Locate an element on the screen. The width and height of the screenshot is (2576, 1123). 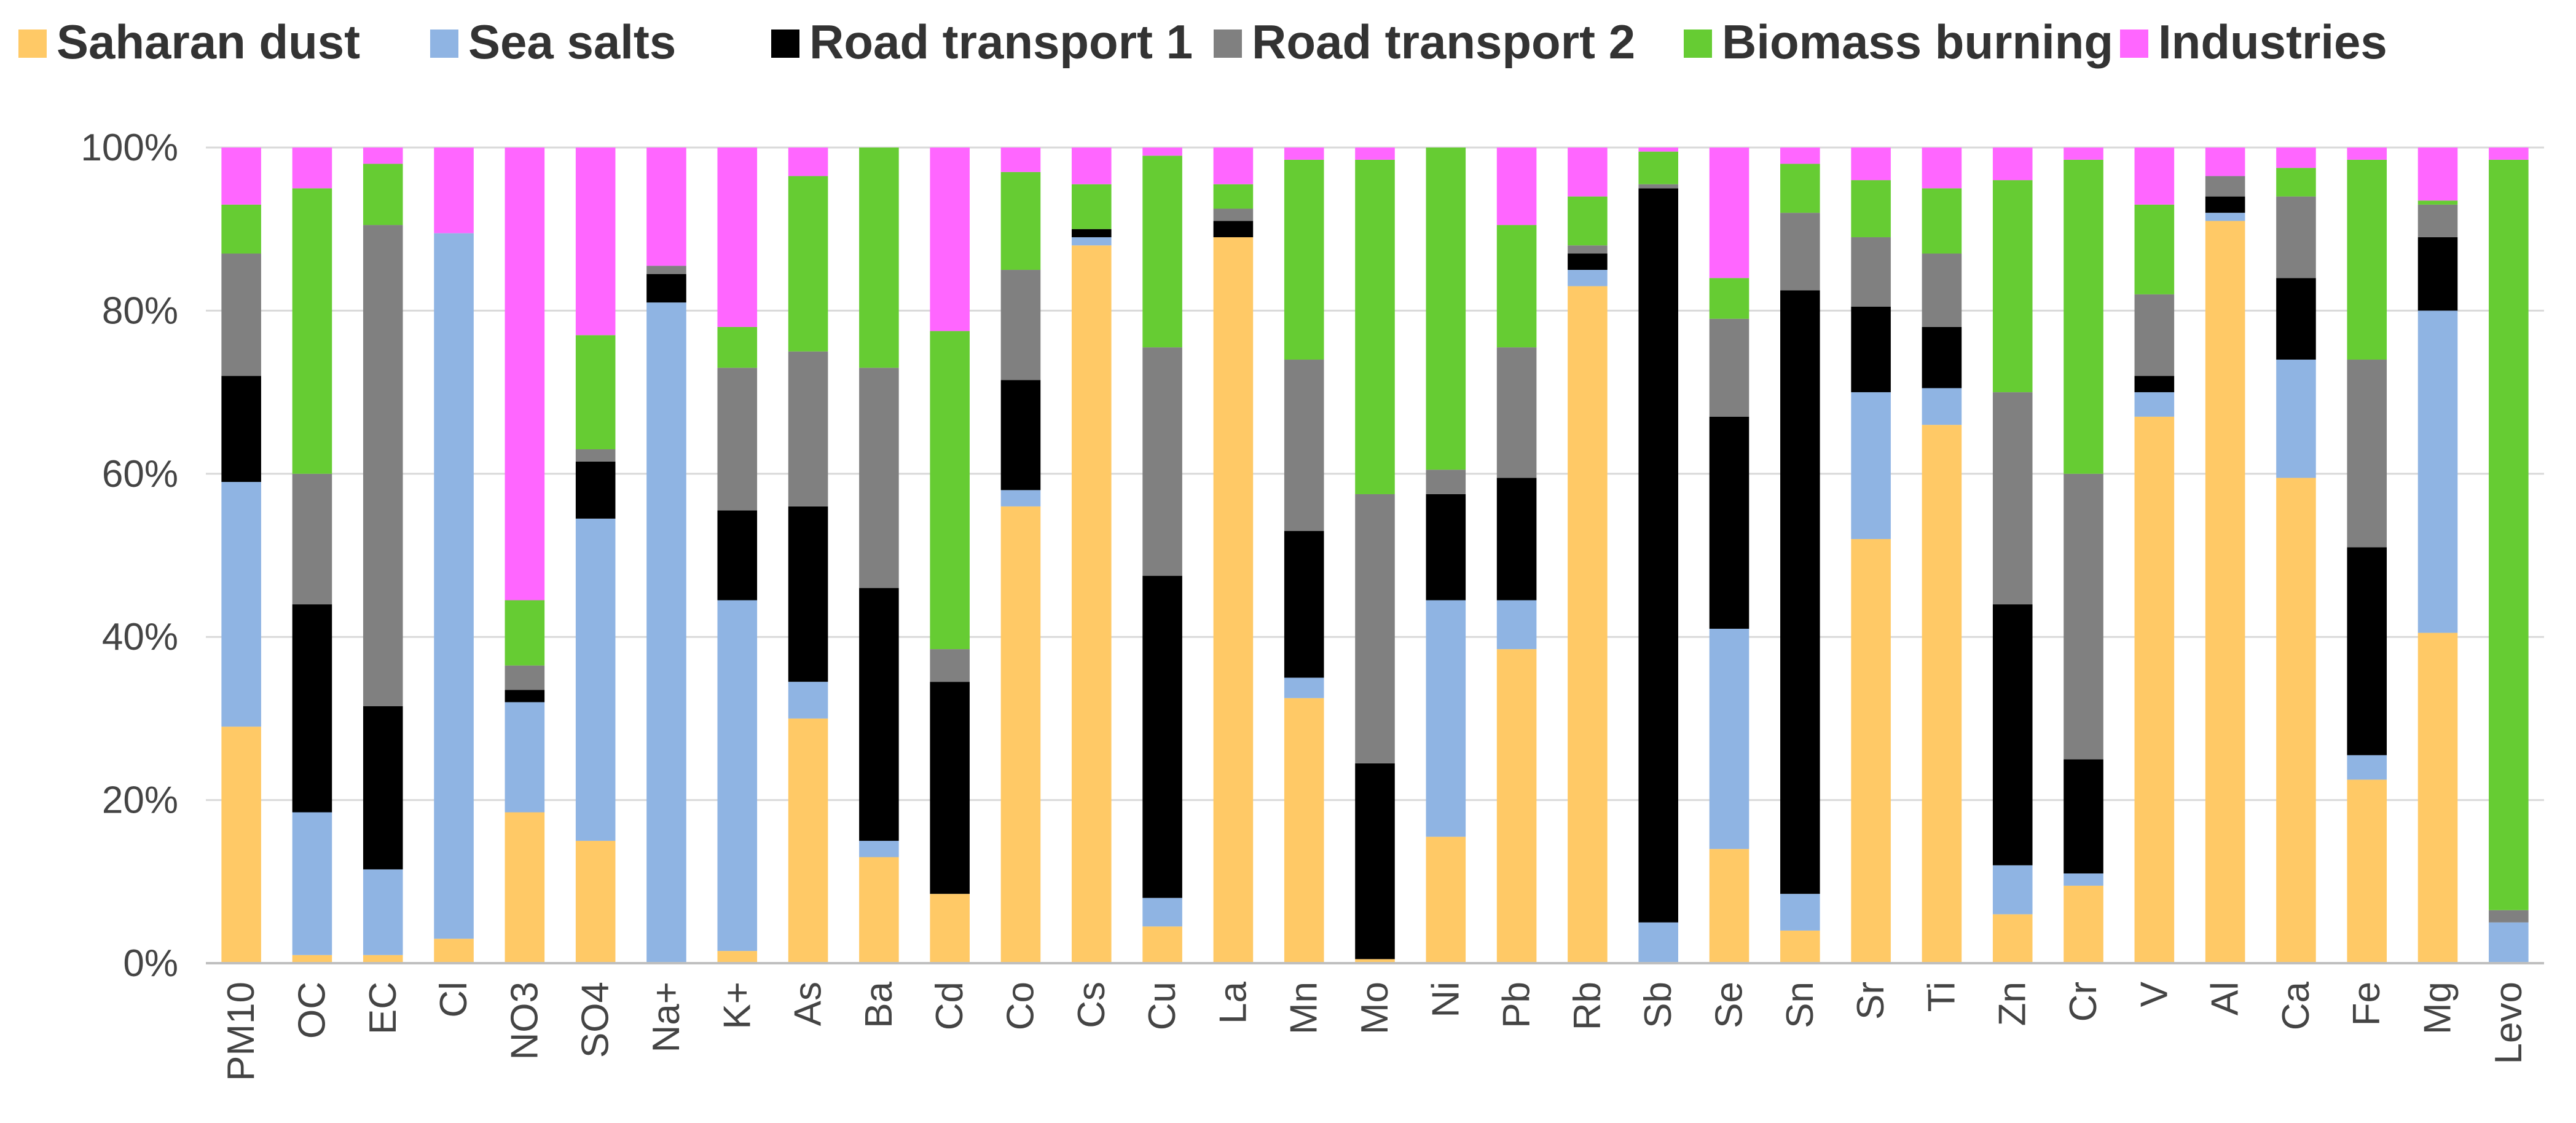
bar-as-industries is located at coordinates (808, 162).